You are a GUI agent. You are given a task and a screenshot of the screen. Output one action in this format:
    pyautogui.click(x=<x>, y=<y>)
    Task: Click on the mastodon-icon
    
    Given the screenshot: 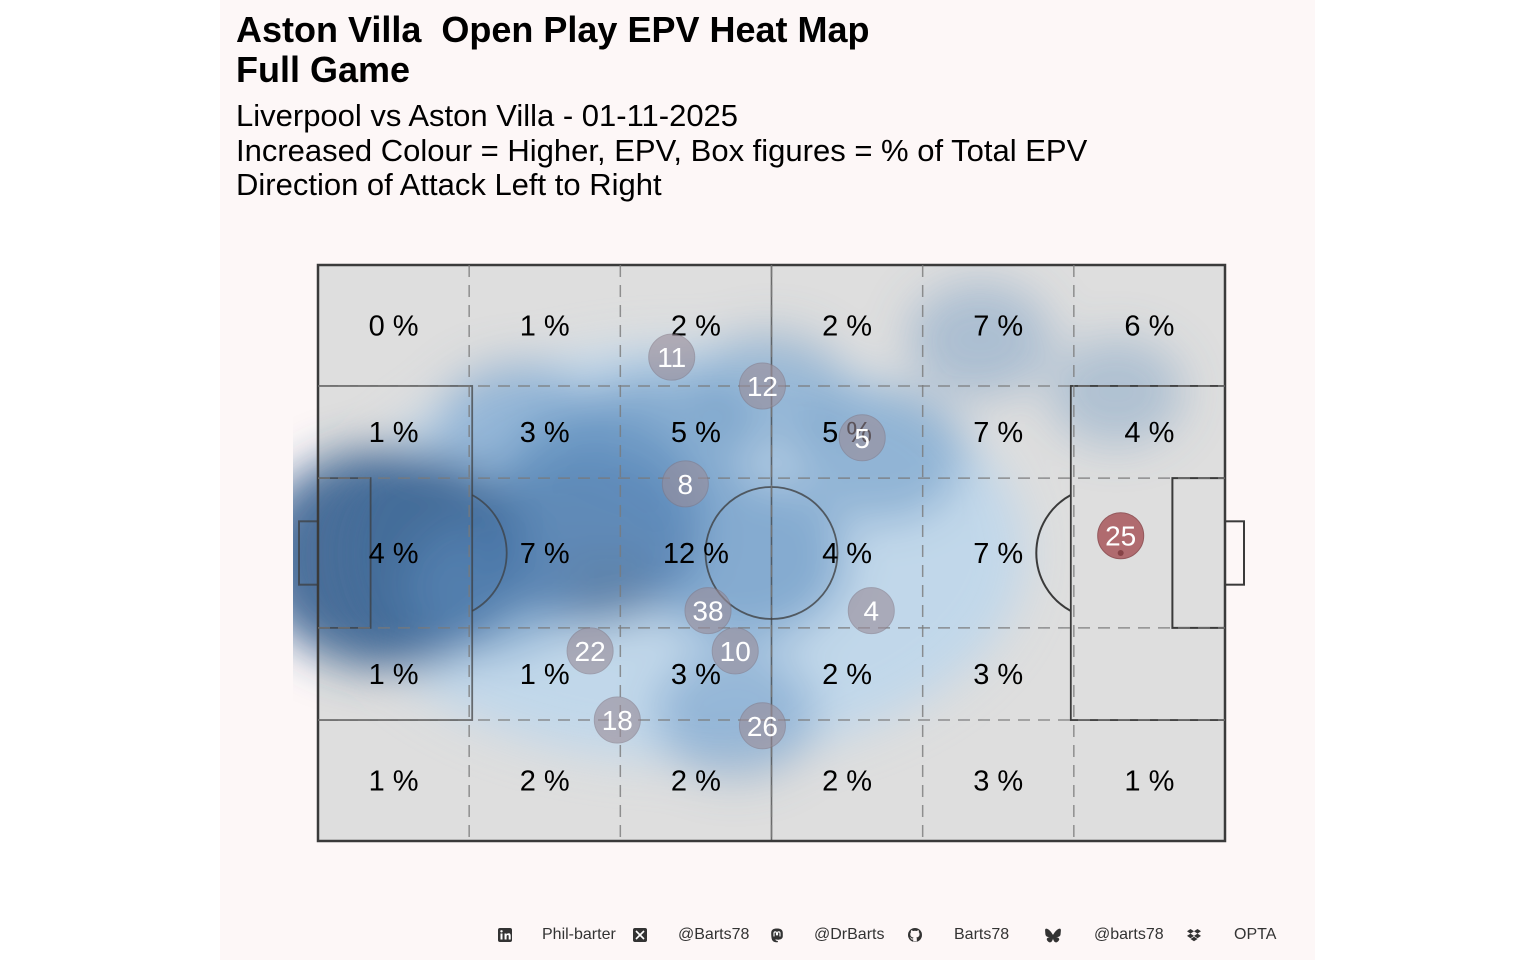 What is the action you would take?
    pyautogui.click(x=777, y=935)
    